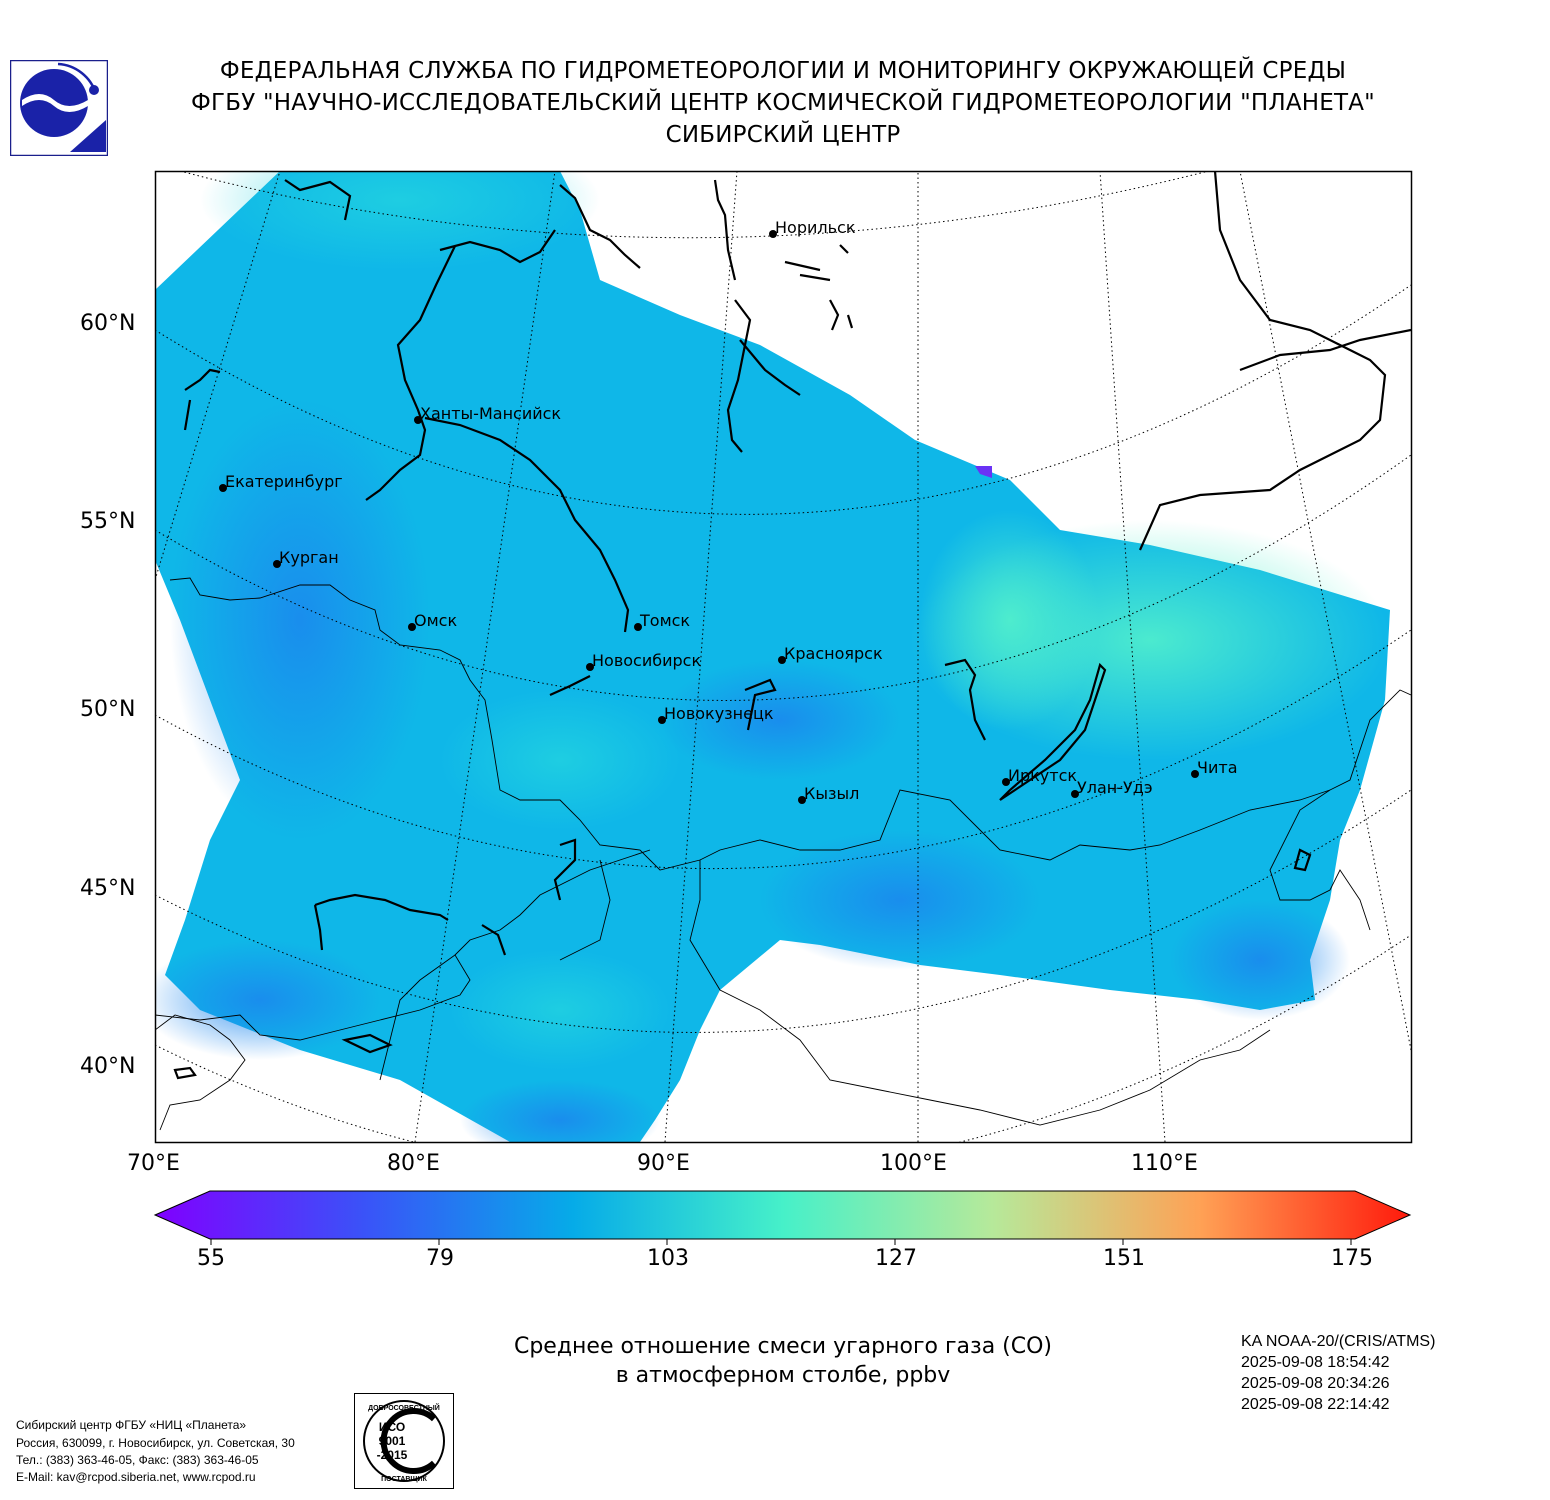 Image resolution: width=1550 pixels, height=1500 pixels. Describe the element at coordinates (108, 888) in the screenshot. I see `lat-label-45: 45°N` at that location.